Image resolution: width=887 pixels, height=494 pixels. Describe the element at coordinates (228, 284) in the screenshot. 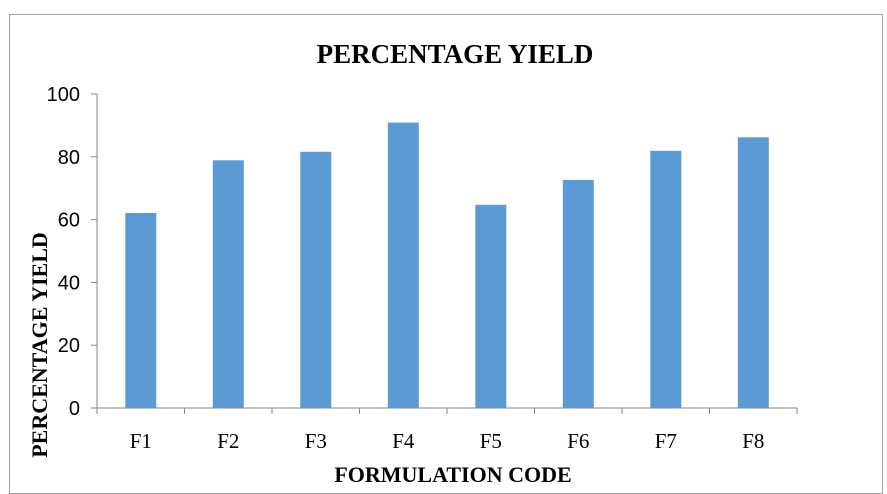

I see `bar-f2` at that location.